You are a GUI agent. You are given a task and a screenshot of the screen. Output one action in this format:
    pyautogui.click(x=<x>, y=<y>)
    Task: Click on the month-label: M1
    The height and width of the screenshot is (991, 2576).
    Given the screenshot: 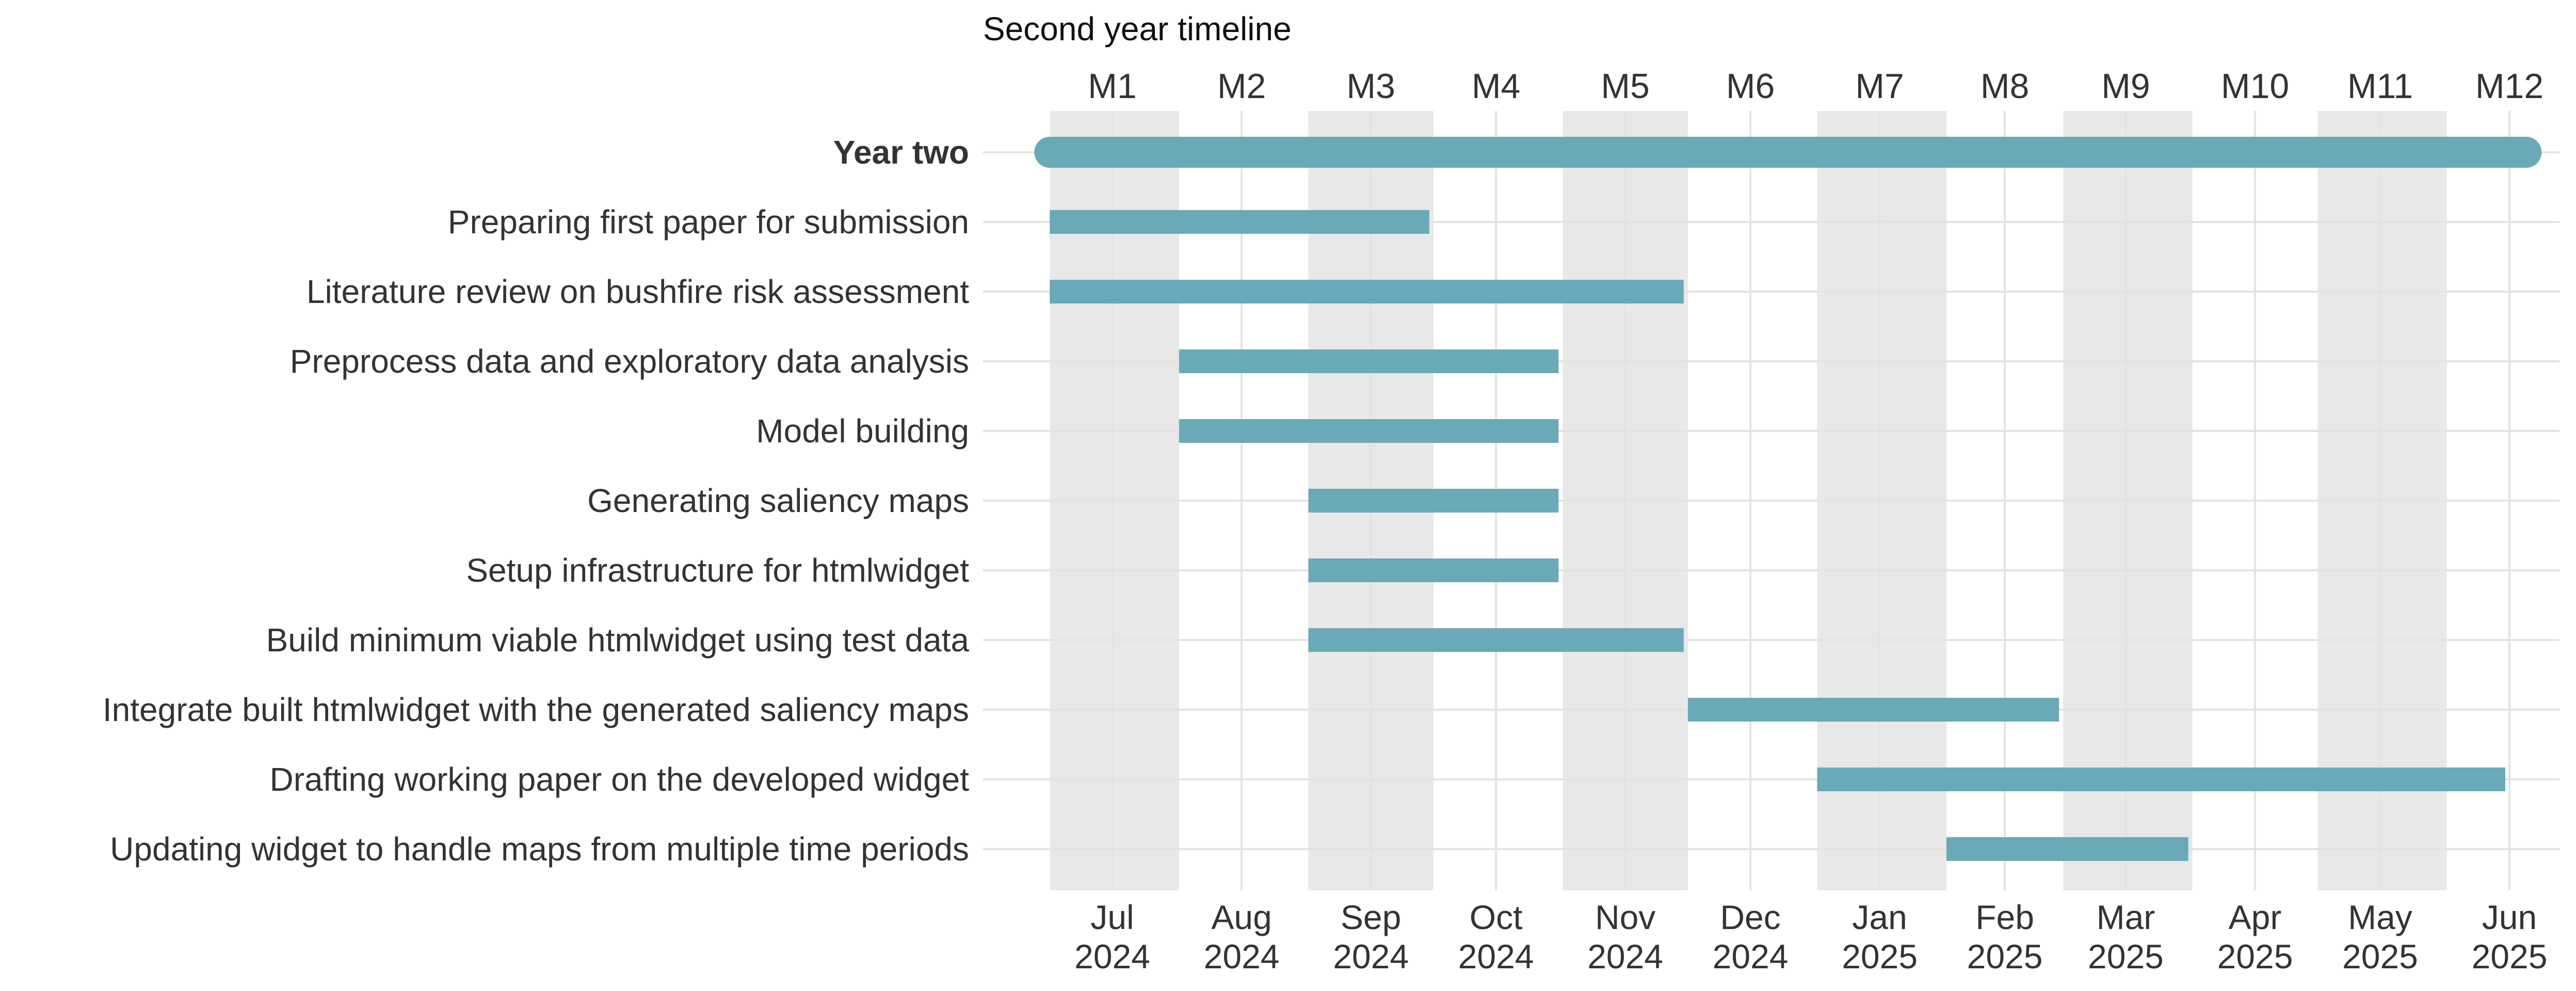 What is the action you would take?
    pyautogui.click(x=1112, y=86)
    